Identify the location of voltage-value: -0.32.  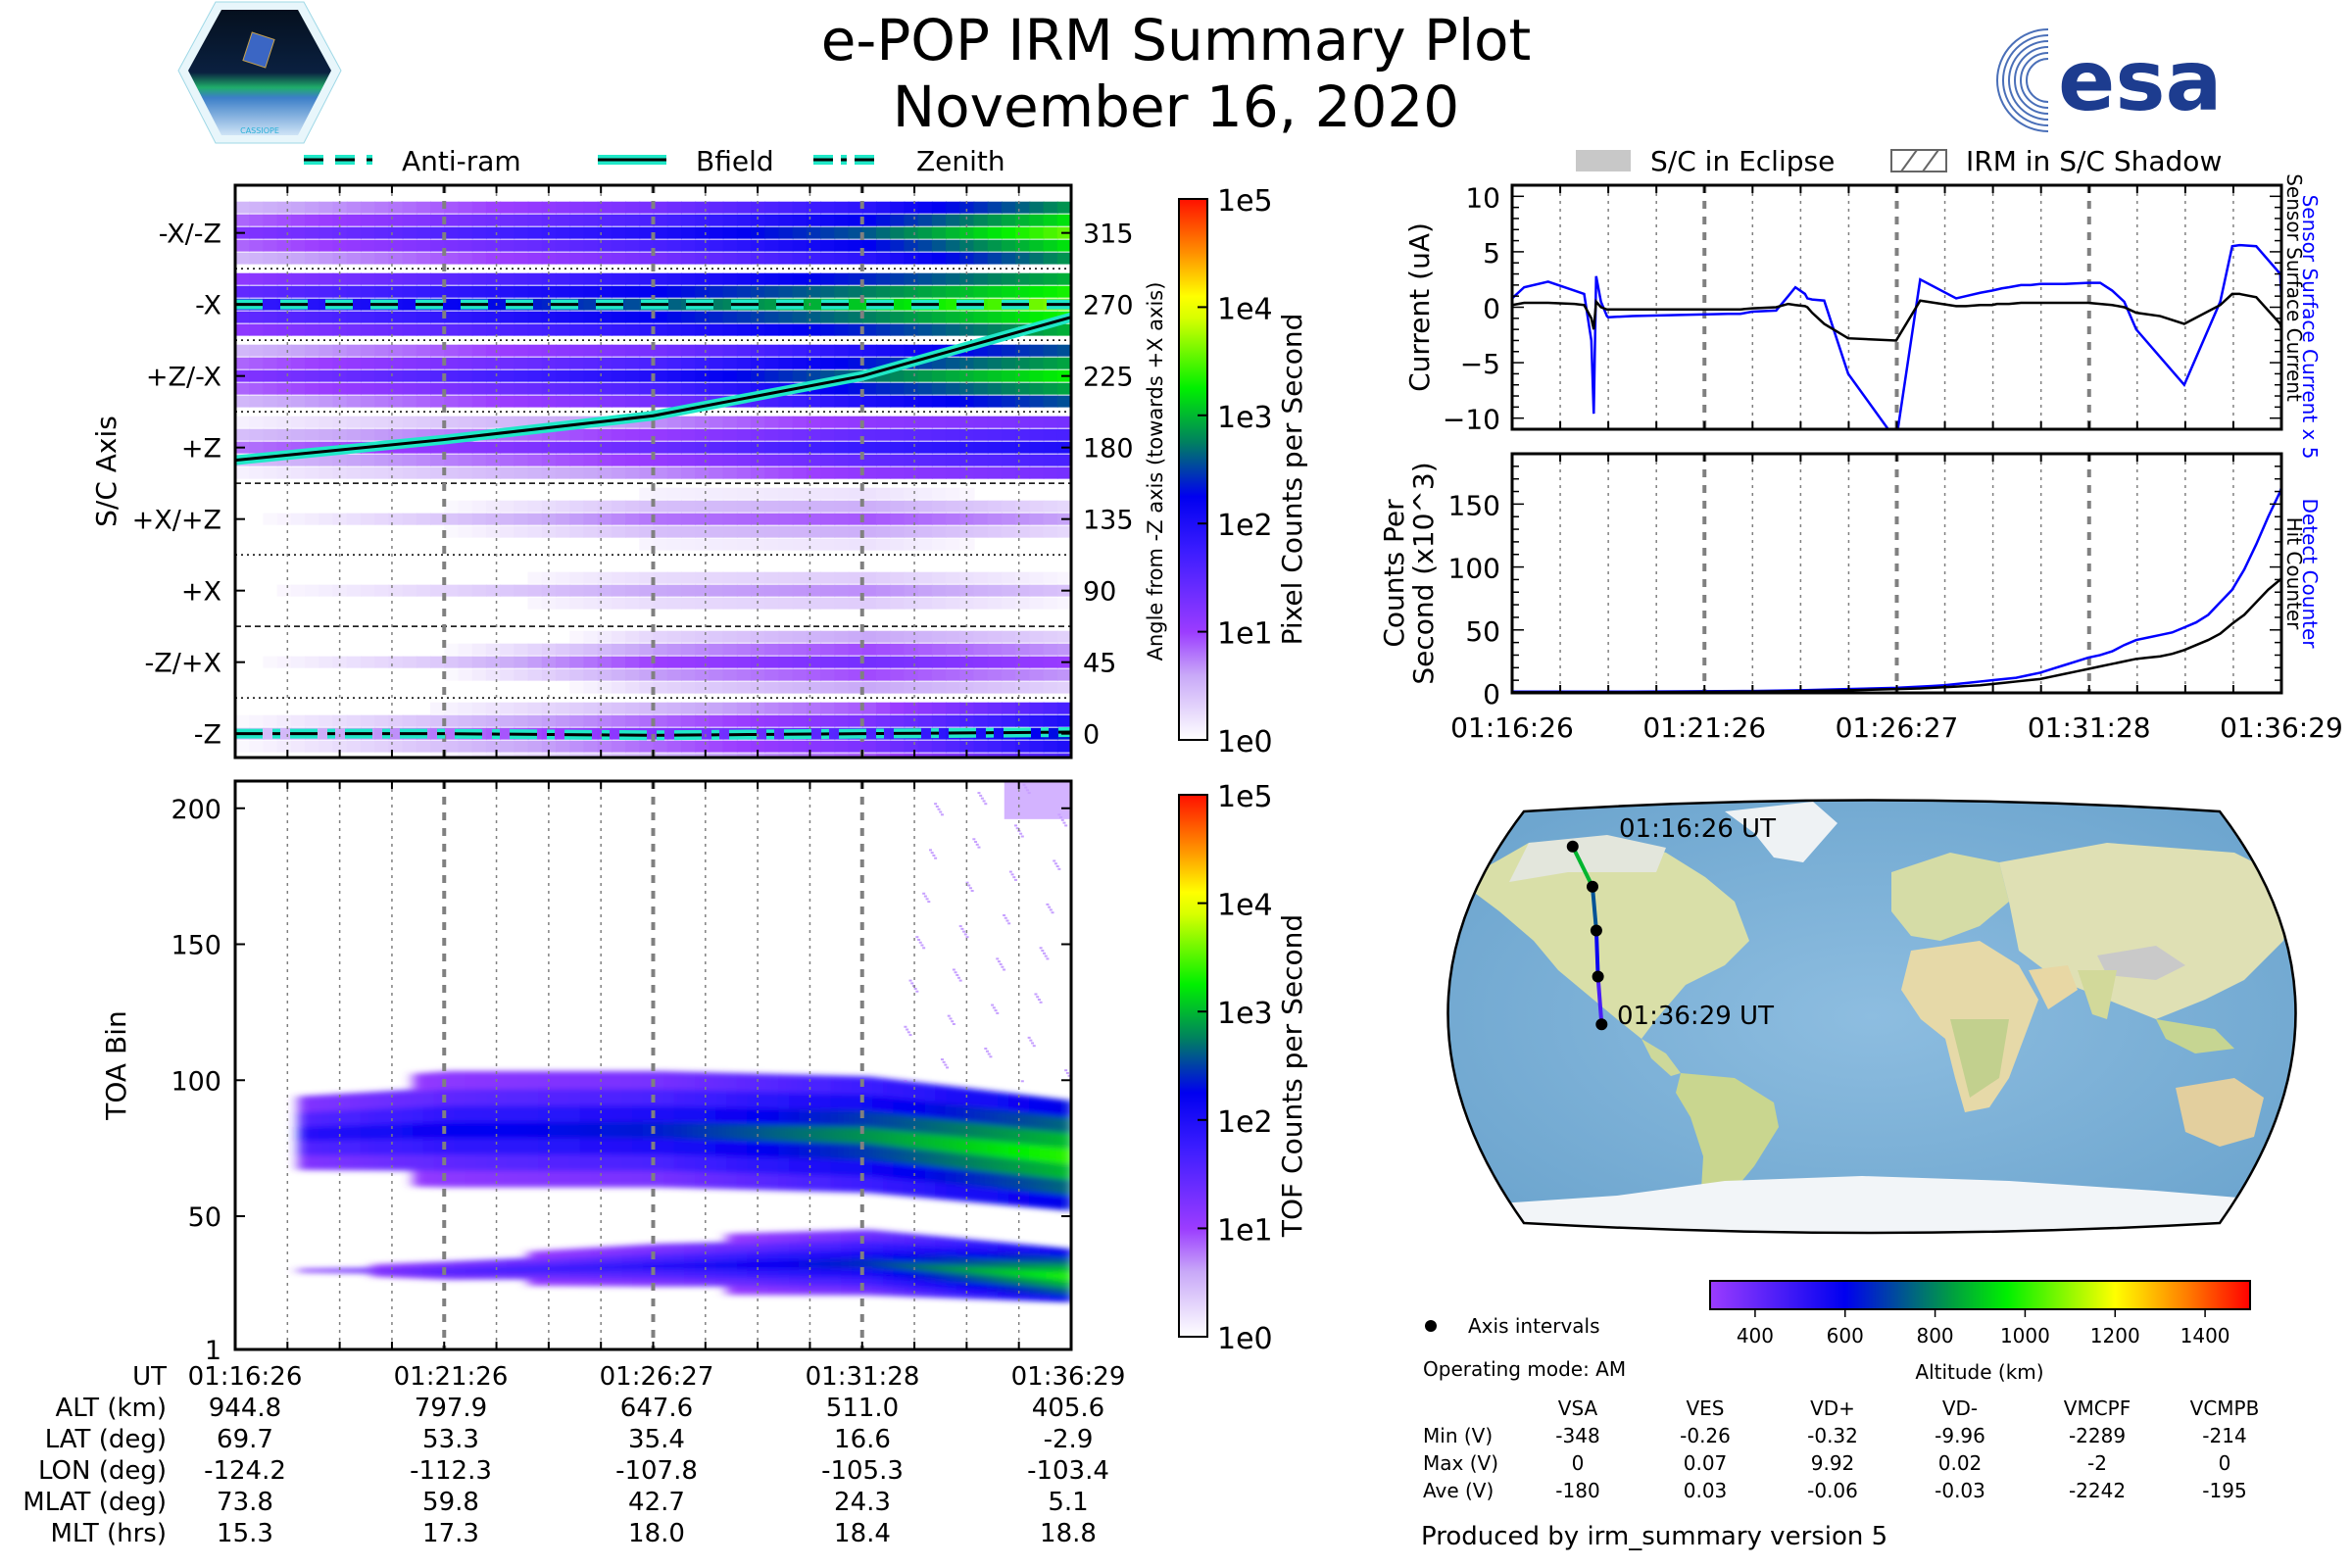
(1832, 1435).